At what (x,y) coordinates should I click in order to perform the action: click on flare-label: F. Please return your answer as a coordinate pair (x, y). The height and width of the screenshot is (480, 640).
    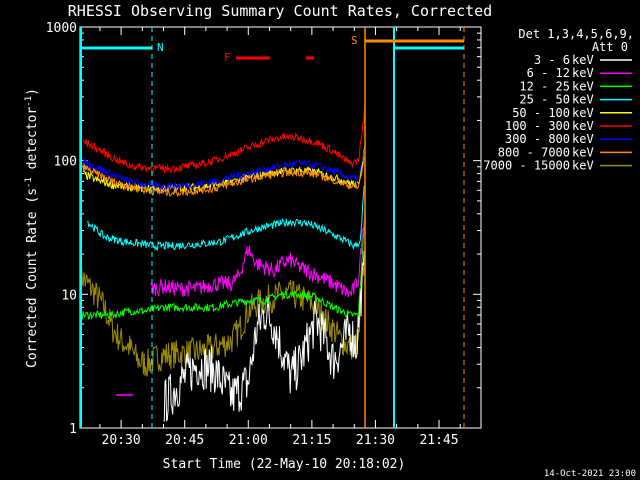
    Looking at the image, I should click on (227, 57).